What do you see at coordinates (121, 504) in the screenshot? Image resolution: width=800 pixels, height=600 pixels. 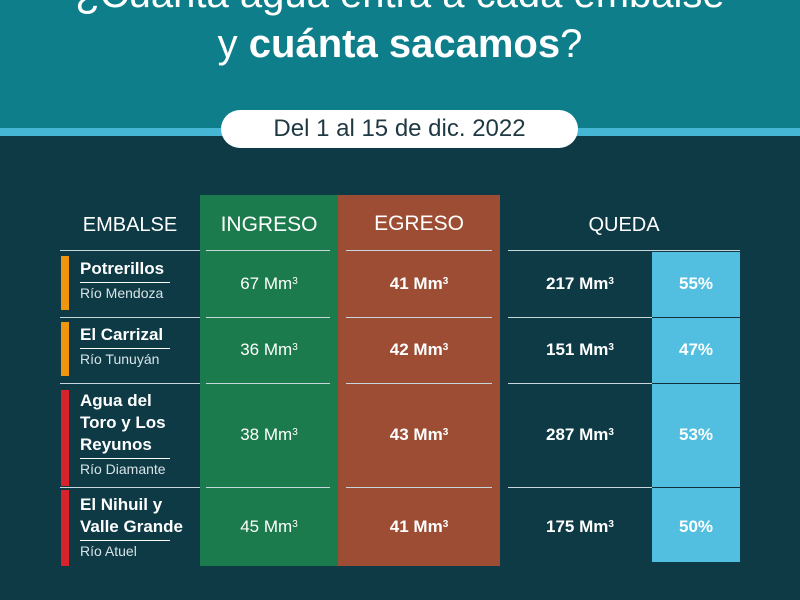 I see `reservoir-name-line: El Nihuil y` at bounding box center [121, 504].